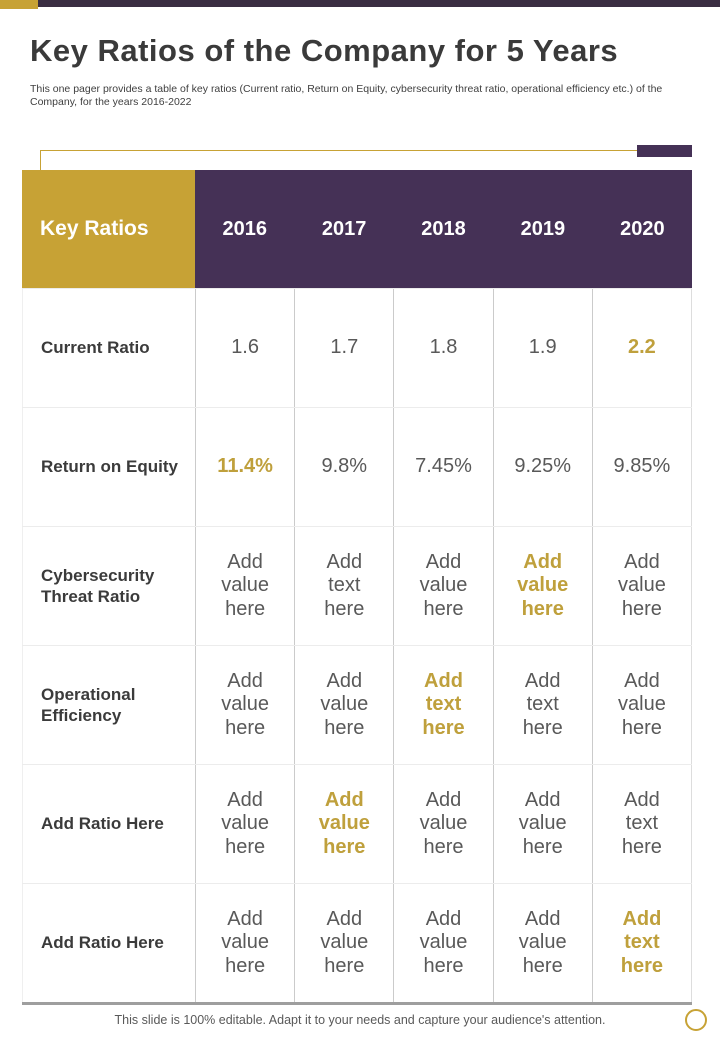  I want to click on table-cell: 9.8%, so click(343, 467).